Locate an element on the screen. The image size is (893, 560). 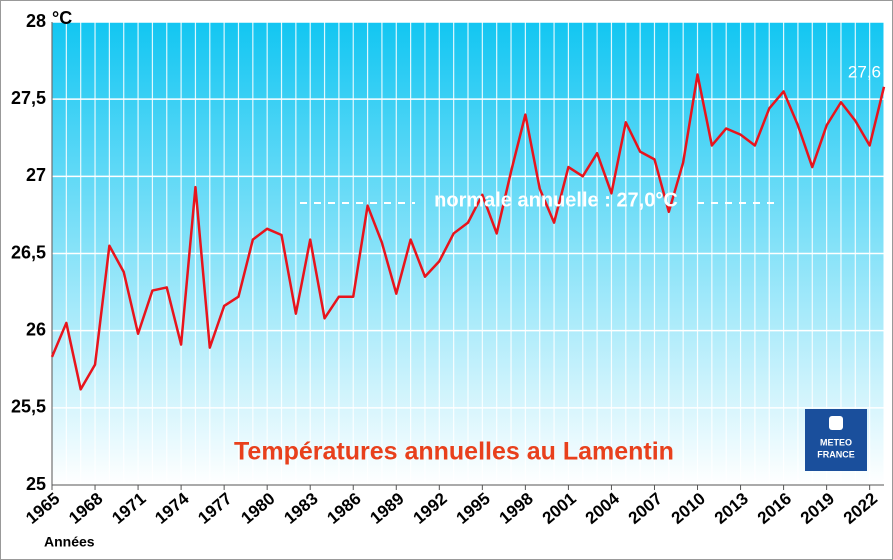
y-tick-label: 28 is located at coordinates (36, 21).